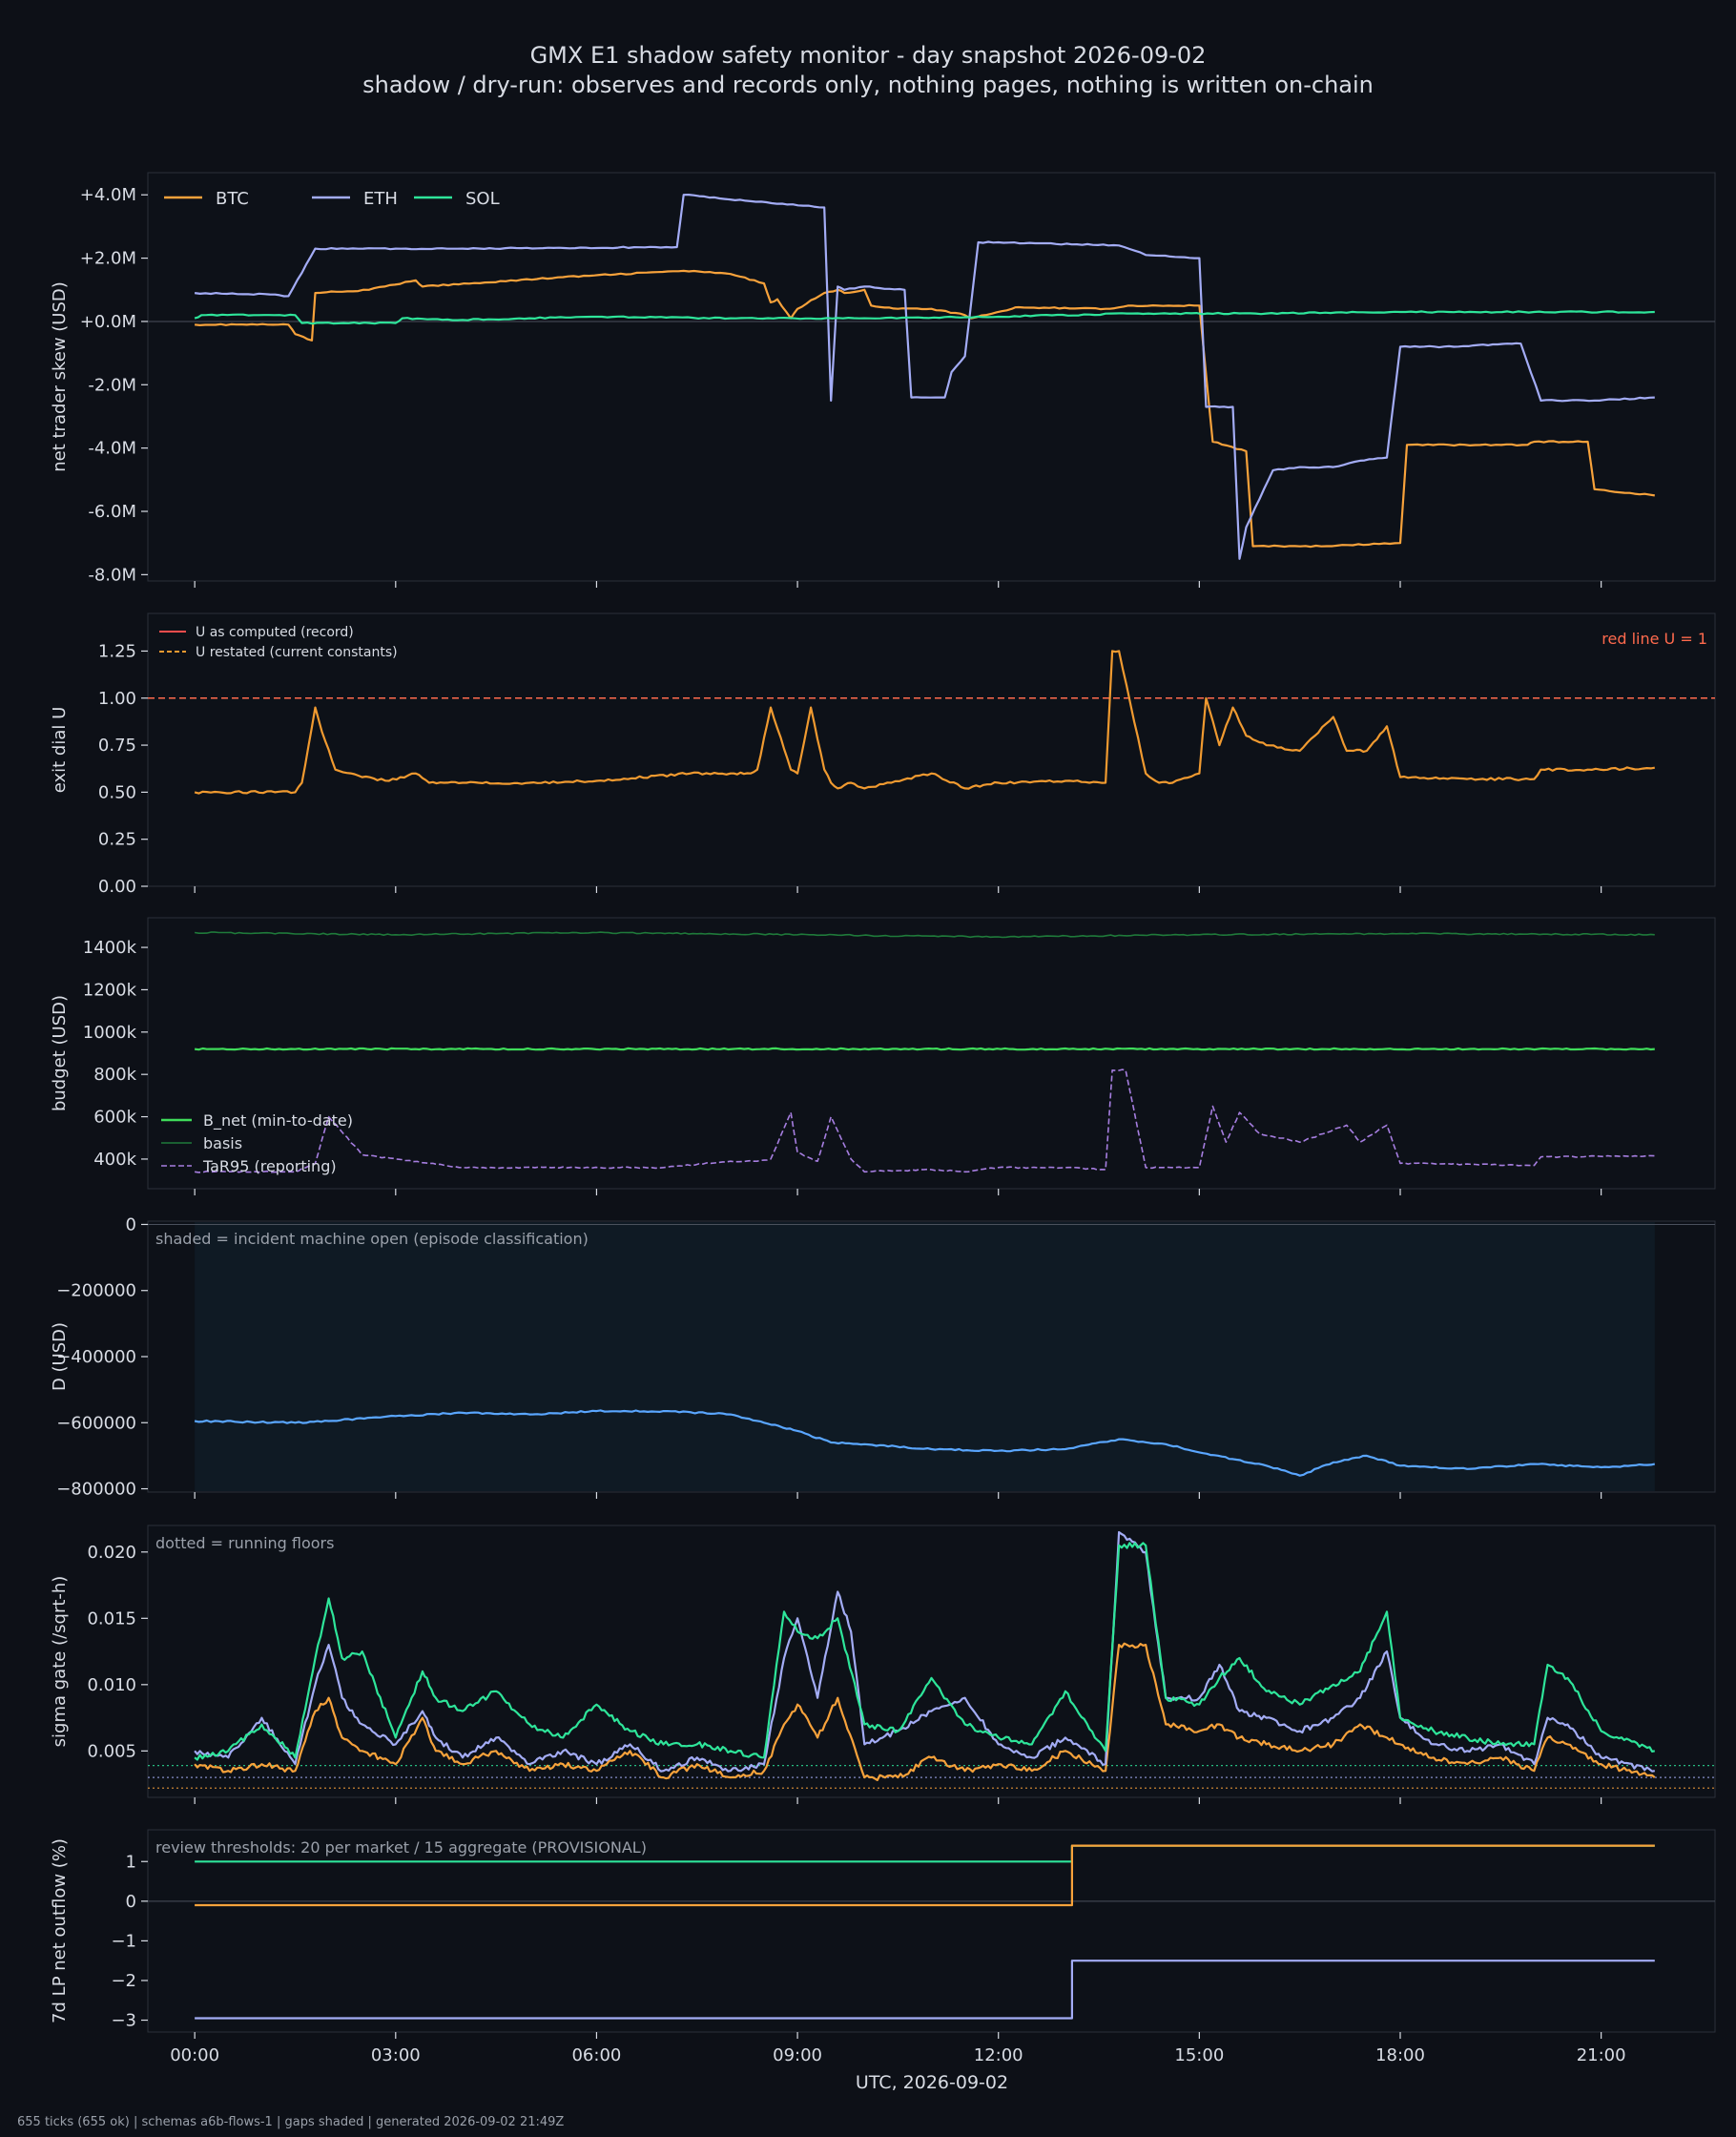 The height and width of the screenshot is (2137, 1736). What do you see at coordinates (60, 1356) in the screenshot?
I see `y-axis-label: D (USD)` at bounding box center [60, 1356].